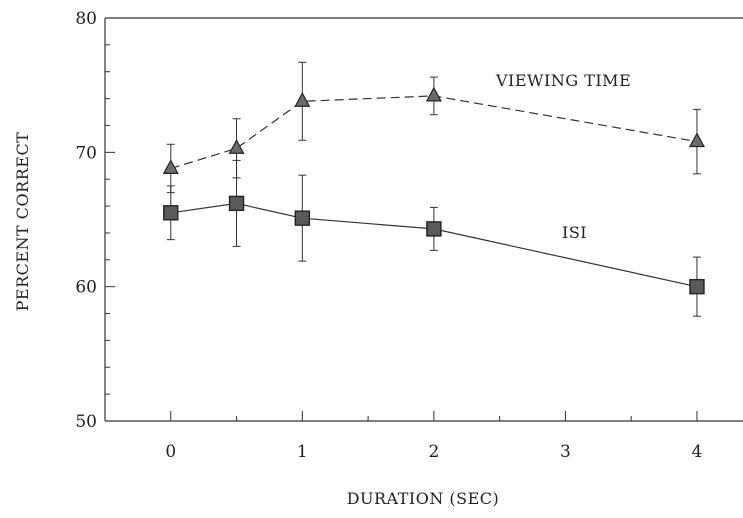  Describe the element at coordinates (302, 452) in the screenshot. I see `x-tick-label: 1` at that location.